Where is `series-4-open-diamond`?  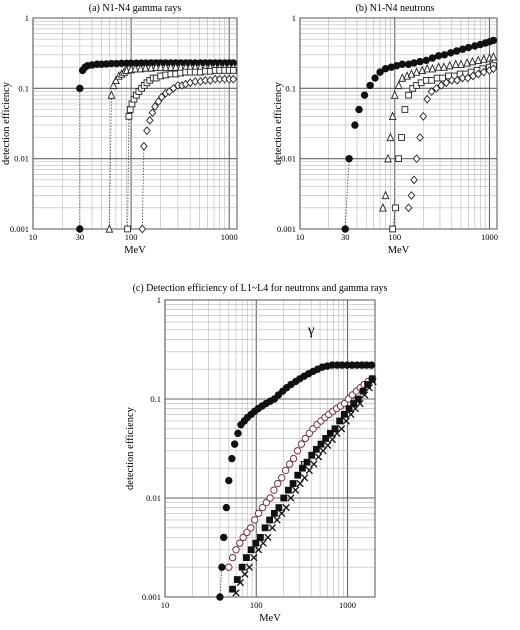
series-4-open-diamond is located at coordinates (188, 154).